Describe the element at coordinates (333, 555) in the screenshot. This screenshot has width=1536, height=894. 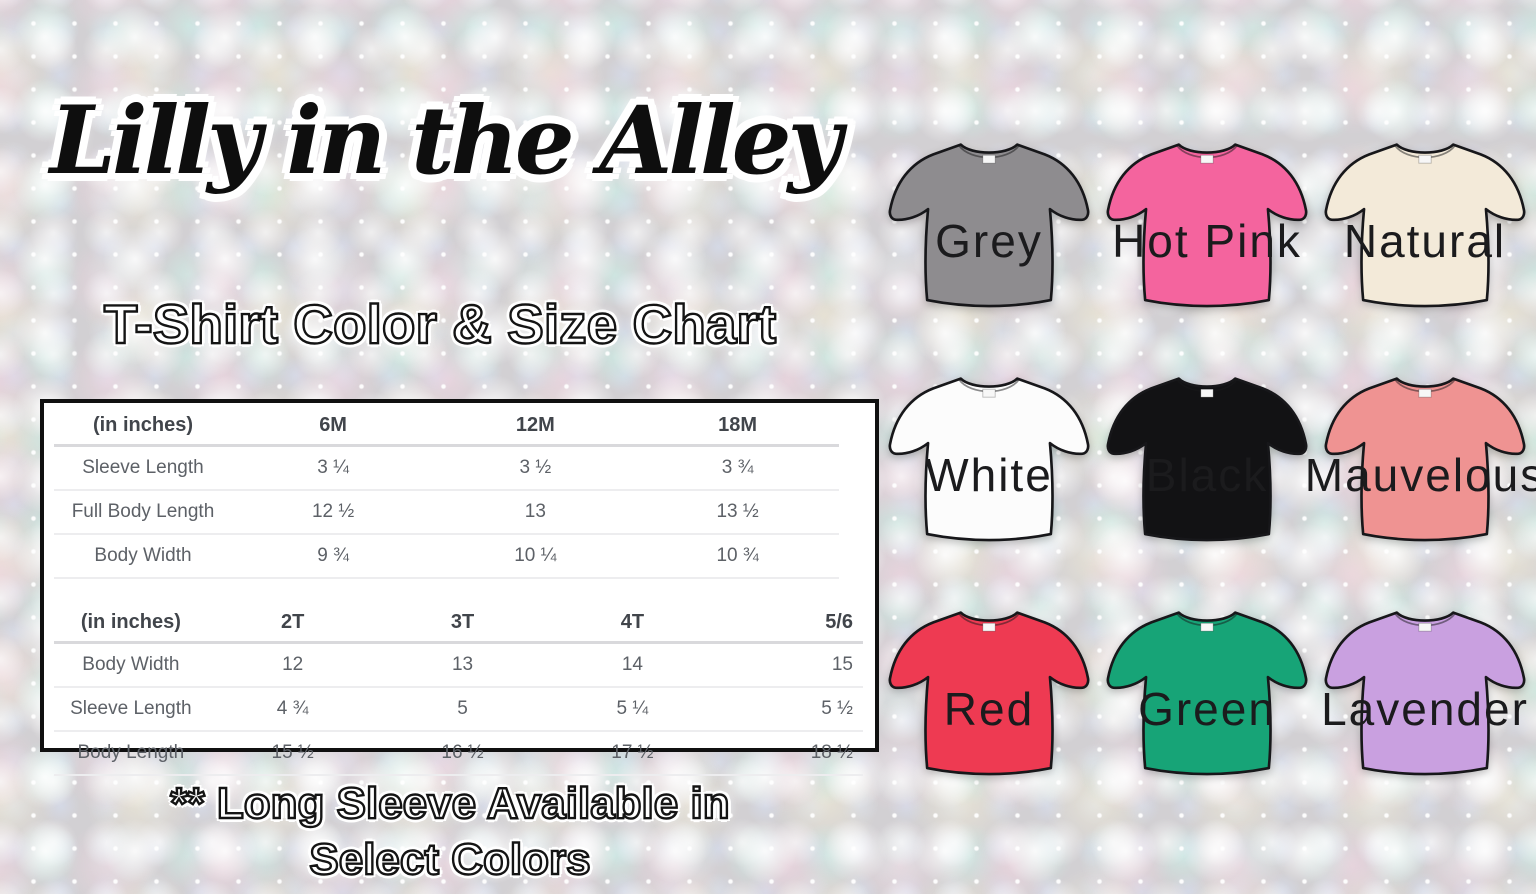
I see `size-cell: 9 ¾` at that location.